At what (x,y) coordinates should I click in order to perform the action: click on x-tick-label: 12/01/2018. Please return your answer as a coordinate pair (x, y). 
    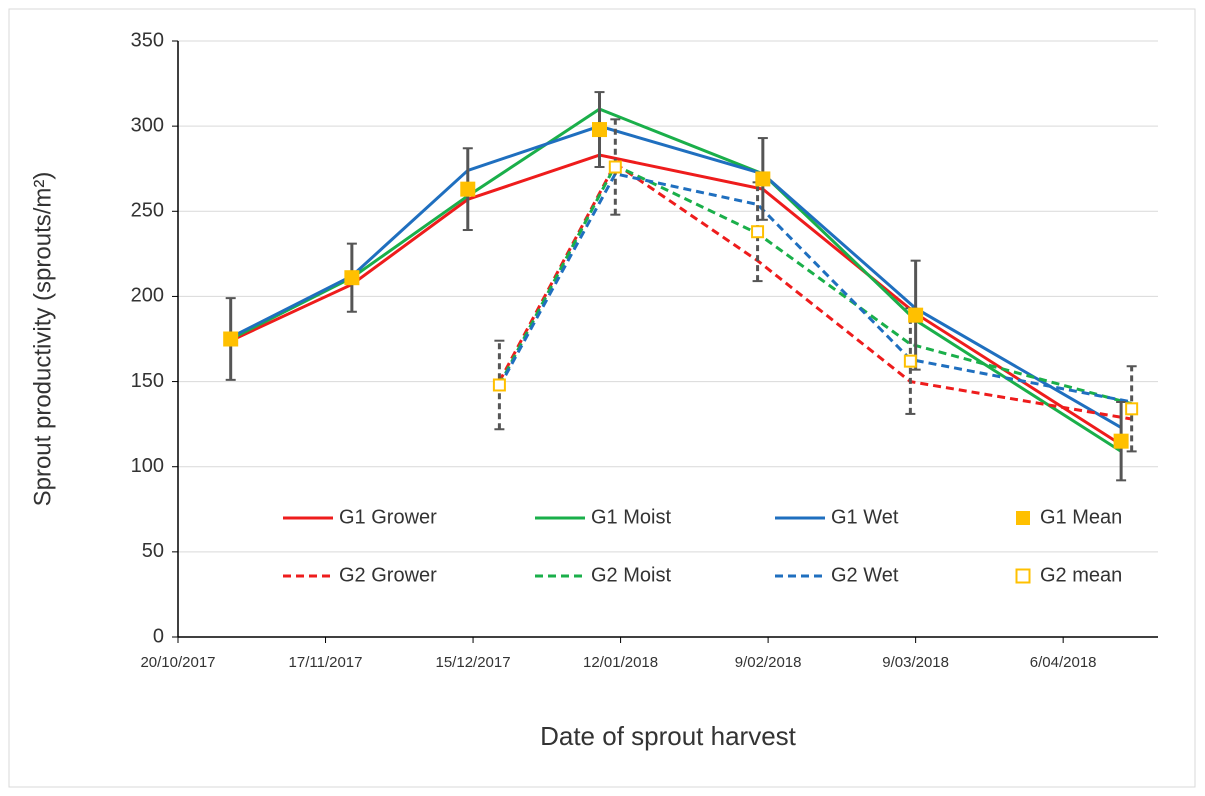
    Looking at the image, I should click on (620, 662).